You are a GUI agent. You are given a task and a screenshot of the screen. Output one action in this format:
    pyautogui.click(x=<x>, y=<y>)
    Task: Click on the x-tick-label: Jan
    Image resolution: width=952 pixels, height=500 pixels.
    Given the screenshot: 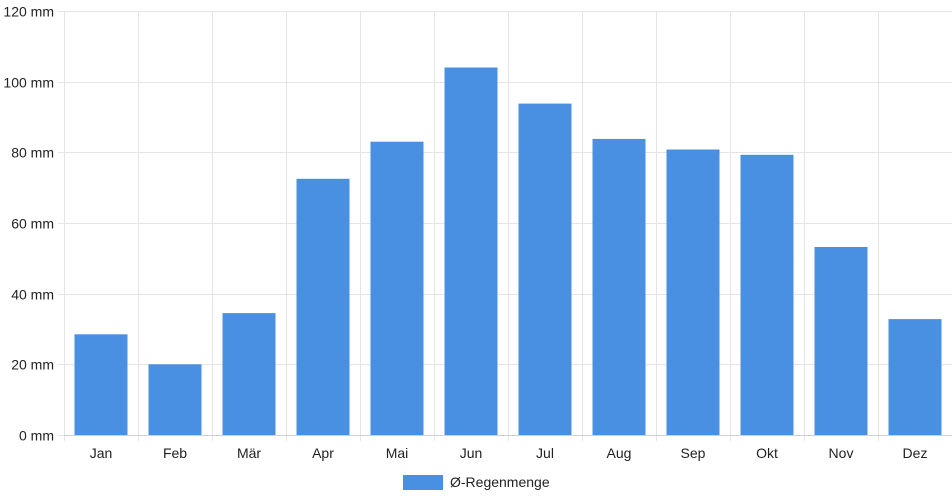 What is the action you would take?
    pyautogui.click(x=101, y=453)
    